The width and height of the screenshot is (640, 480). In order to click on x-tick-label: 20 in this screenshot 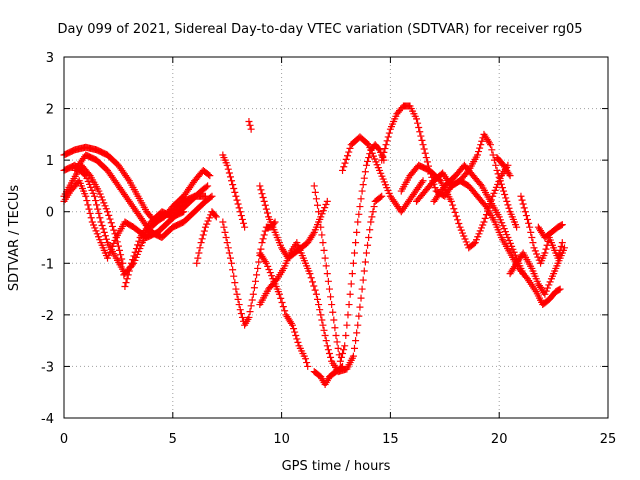, I will do `click(499, 439)`.